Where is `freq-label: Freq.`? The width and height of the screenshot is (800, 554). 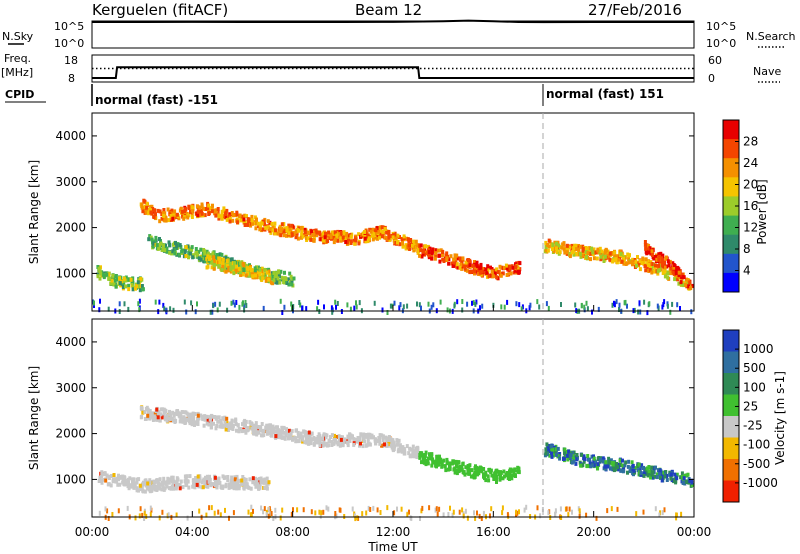 freq-label: Freq. is located at coordinates (17, 58).